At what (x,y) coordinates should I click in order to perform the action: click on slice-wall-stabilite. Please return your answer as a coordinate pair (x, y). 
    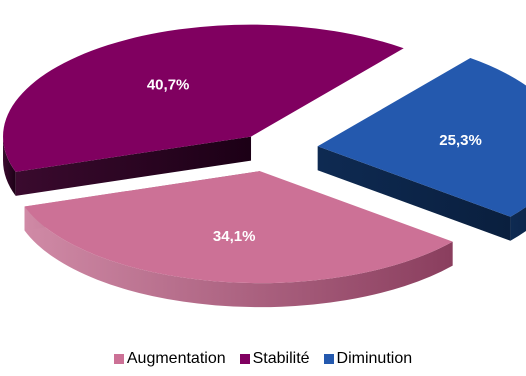
    Looking at the image, I should click on (133, 166).